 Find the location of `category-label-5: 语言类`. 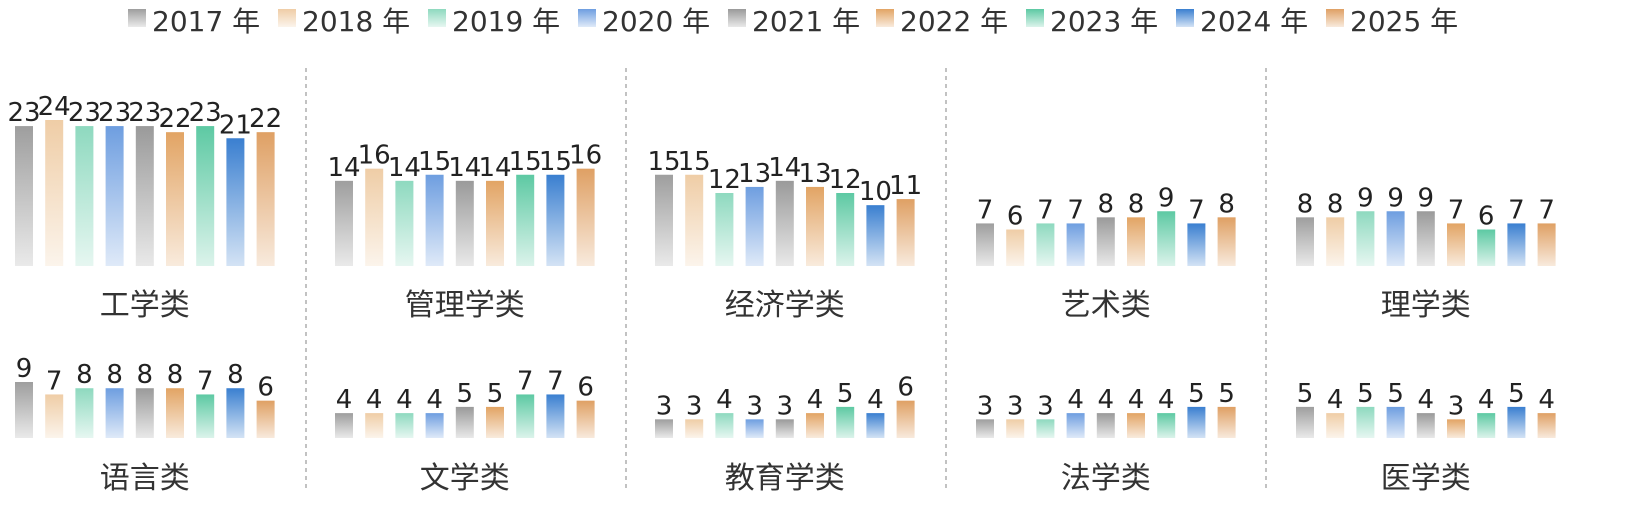

category-label-5: 语言类 is located at coordinates (145, 478).